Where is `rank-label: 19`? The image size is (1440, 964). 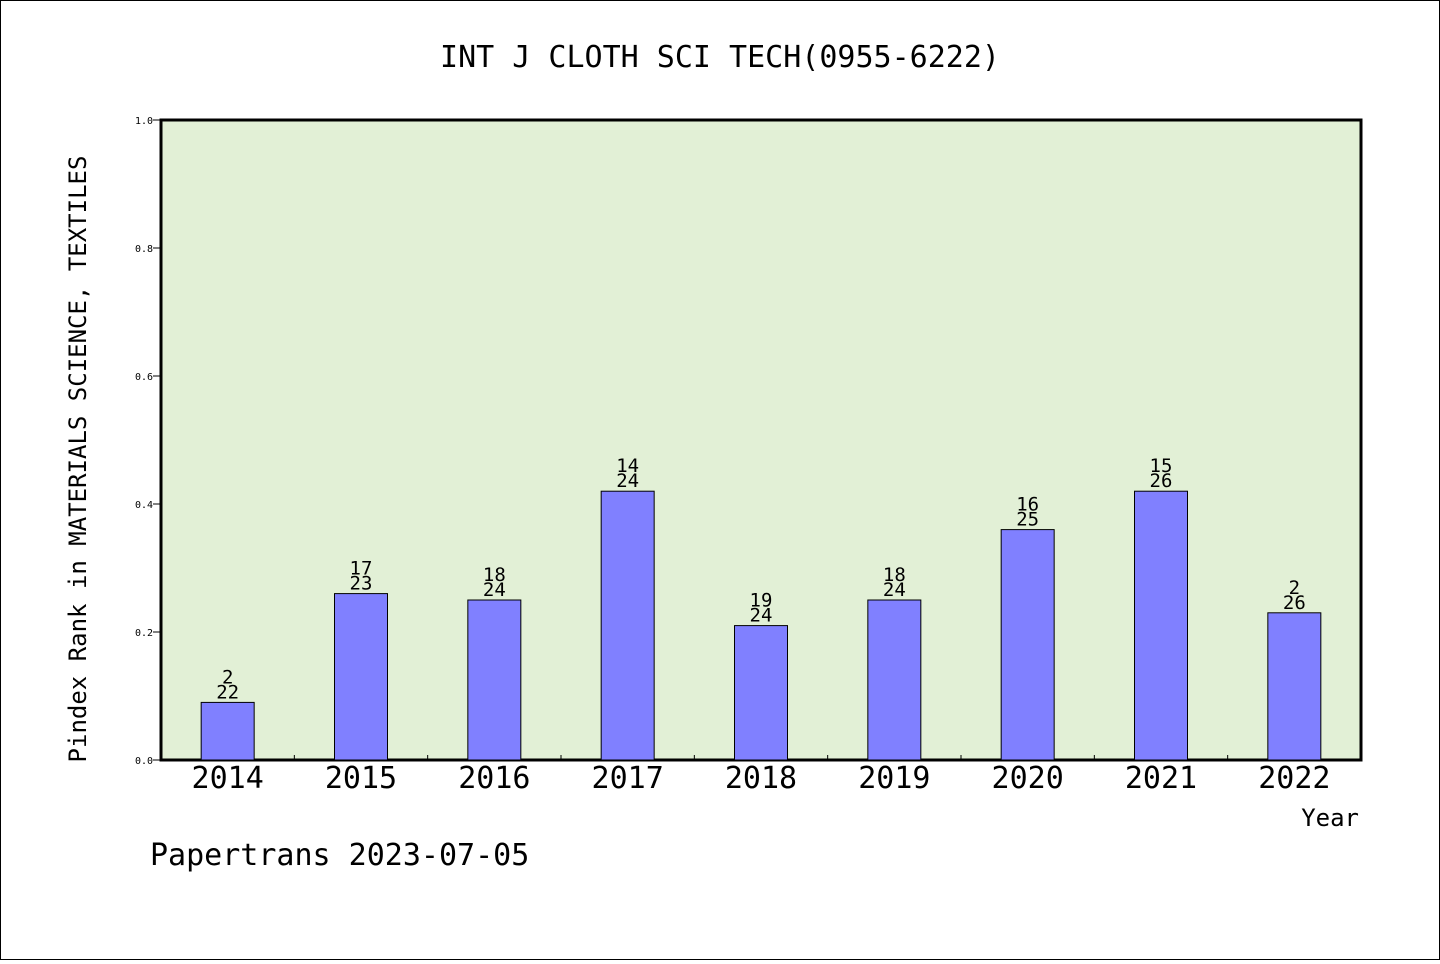 rank-label: 19 is located at coordinates (761, 601).